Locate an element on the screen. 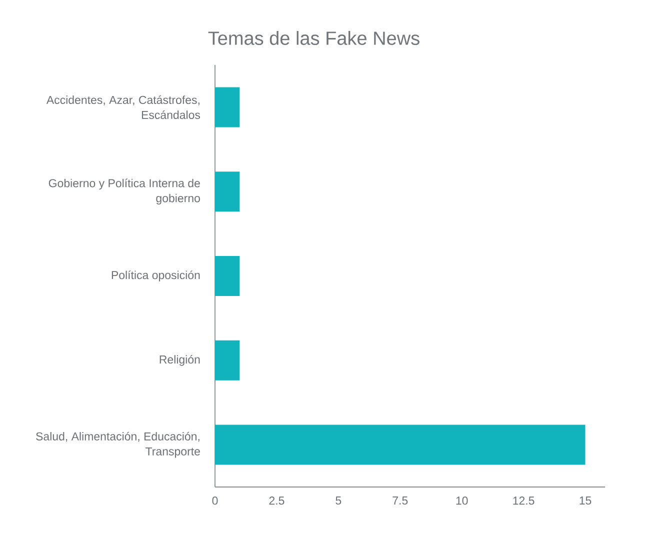 This screenshot has width=650, height=555. x-tick-label: 15 is located at coordinates (586, 500).